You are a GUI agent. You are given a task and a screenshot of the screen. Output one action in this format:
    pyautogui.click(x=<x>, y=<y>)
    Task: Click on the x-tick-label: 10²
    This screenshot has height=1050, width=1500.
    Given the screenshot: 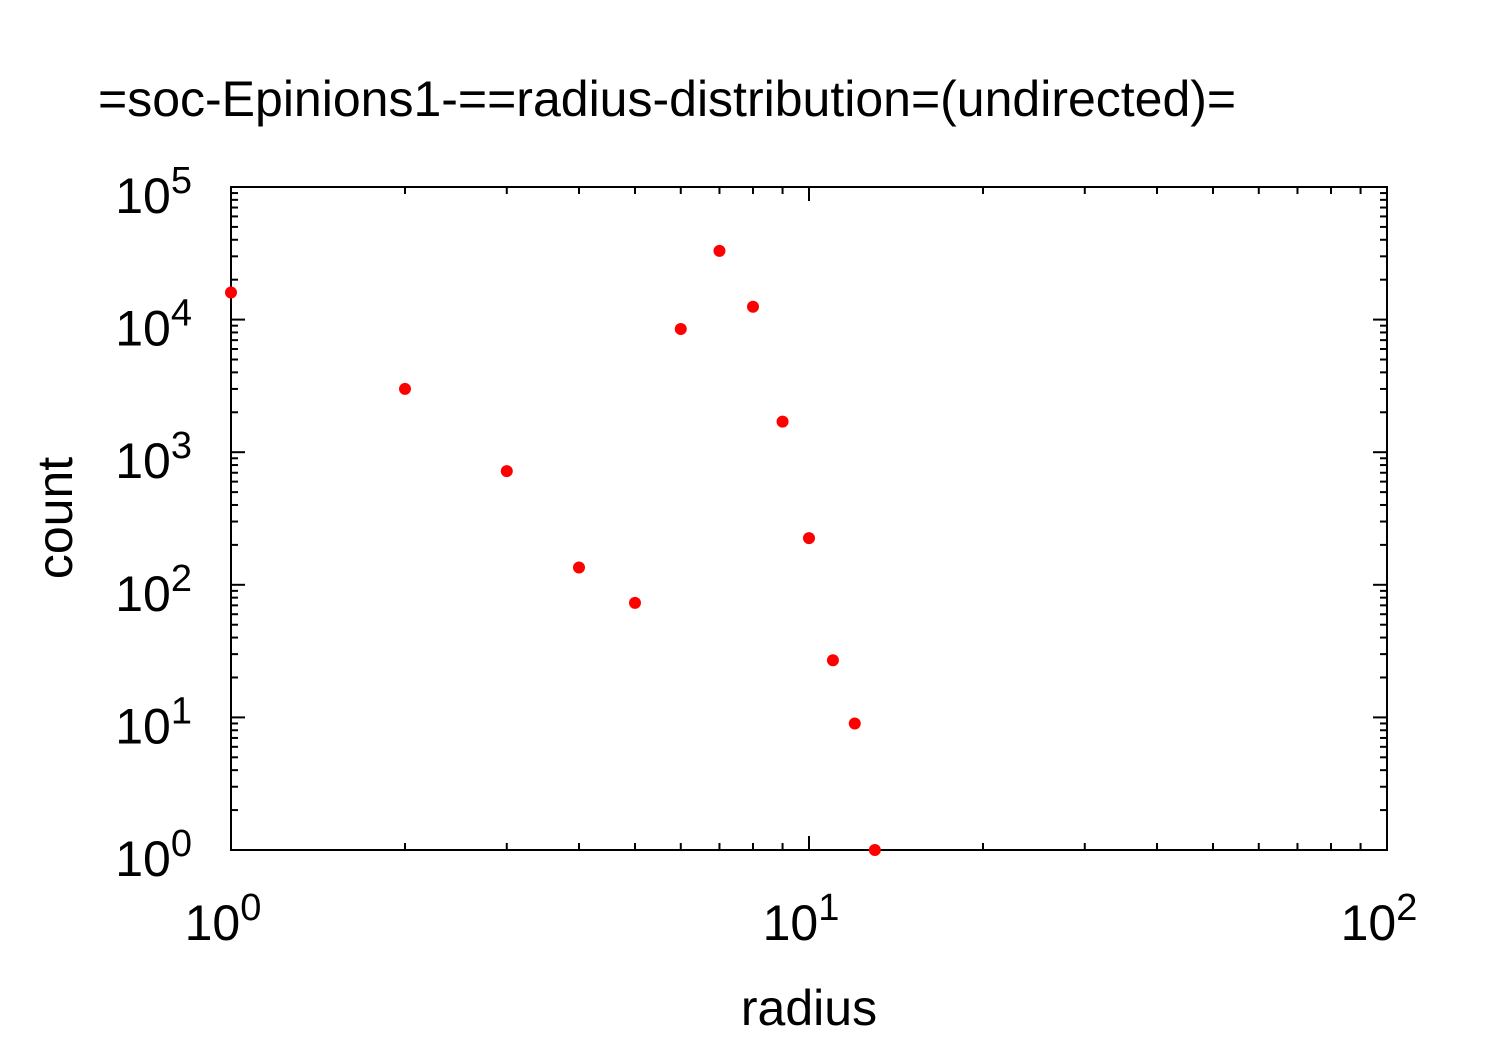 What is the action you would take?
    pyautogui.click(x=1379, y=919)
    